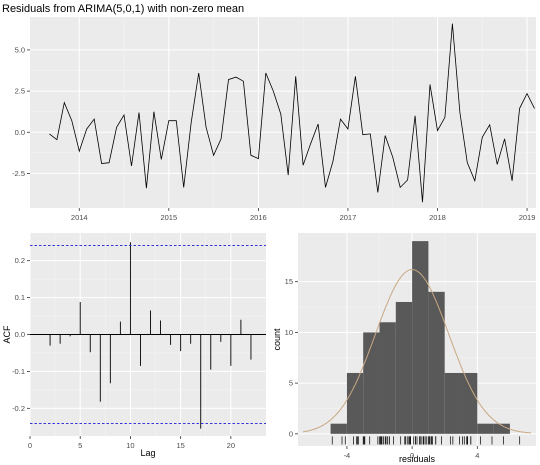 The height and width of the screenshot is (465, 540). What do you see at coordinates (18, 408) in the screenshot?
I see `acf-y-tick-label: -0.2` at bounding box center [18, 408].